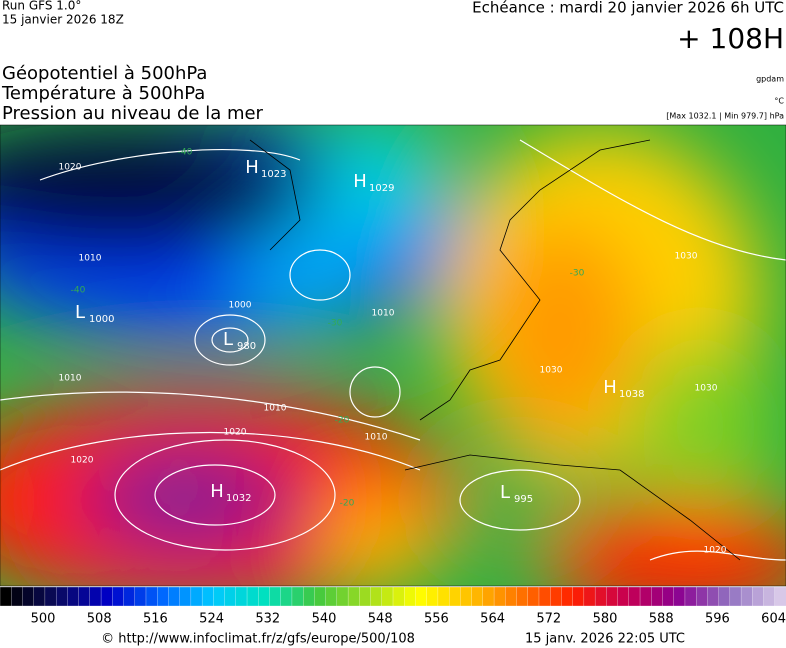 This screenshot has width=786, height=648. I want to click on title: Température à 500hPa, so click(103, 93).